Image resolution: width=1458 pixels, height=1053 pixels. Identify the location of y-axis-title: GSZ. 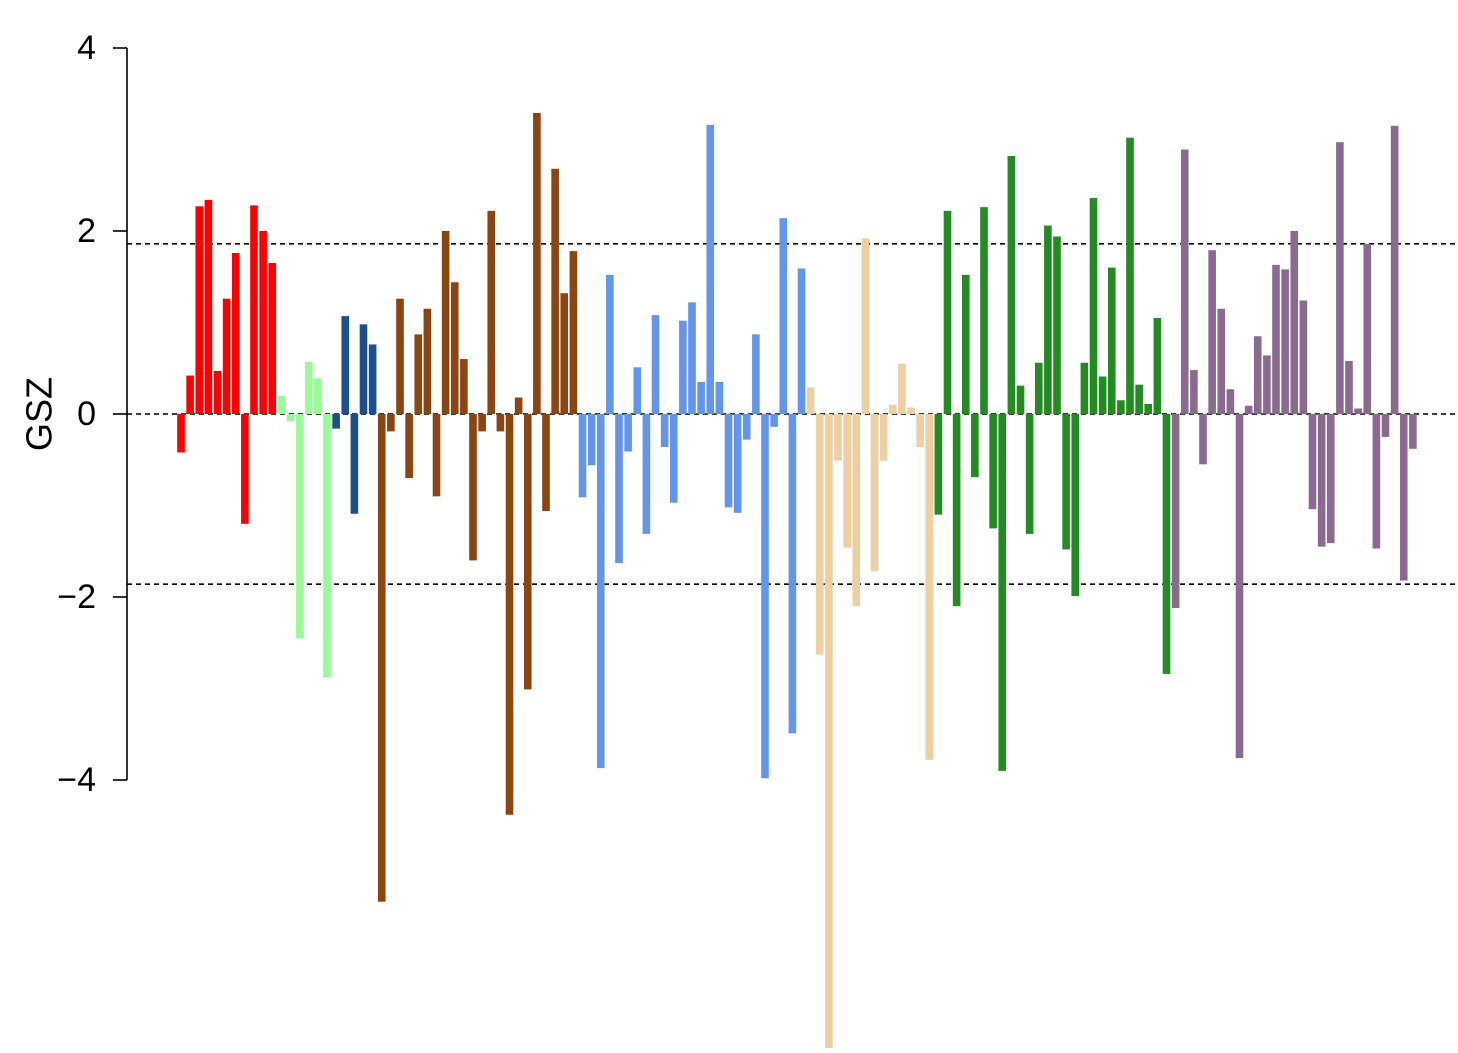
(39, 414).